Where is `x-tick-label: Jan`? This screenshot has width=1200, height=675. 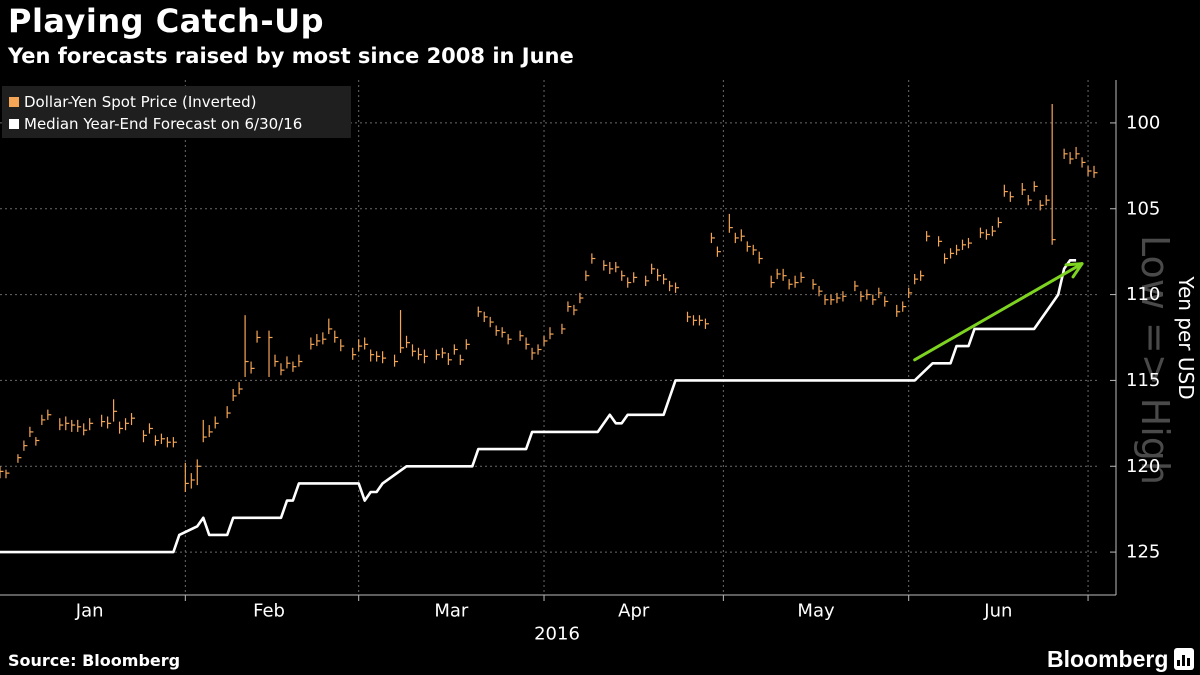
x-tick-label: Jan is located at coordinates (89, 611).